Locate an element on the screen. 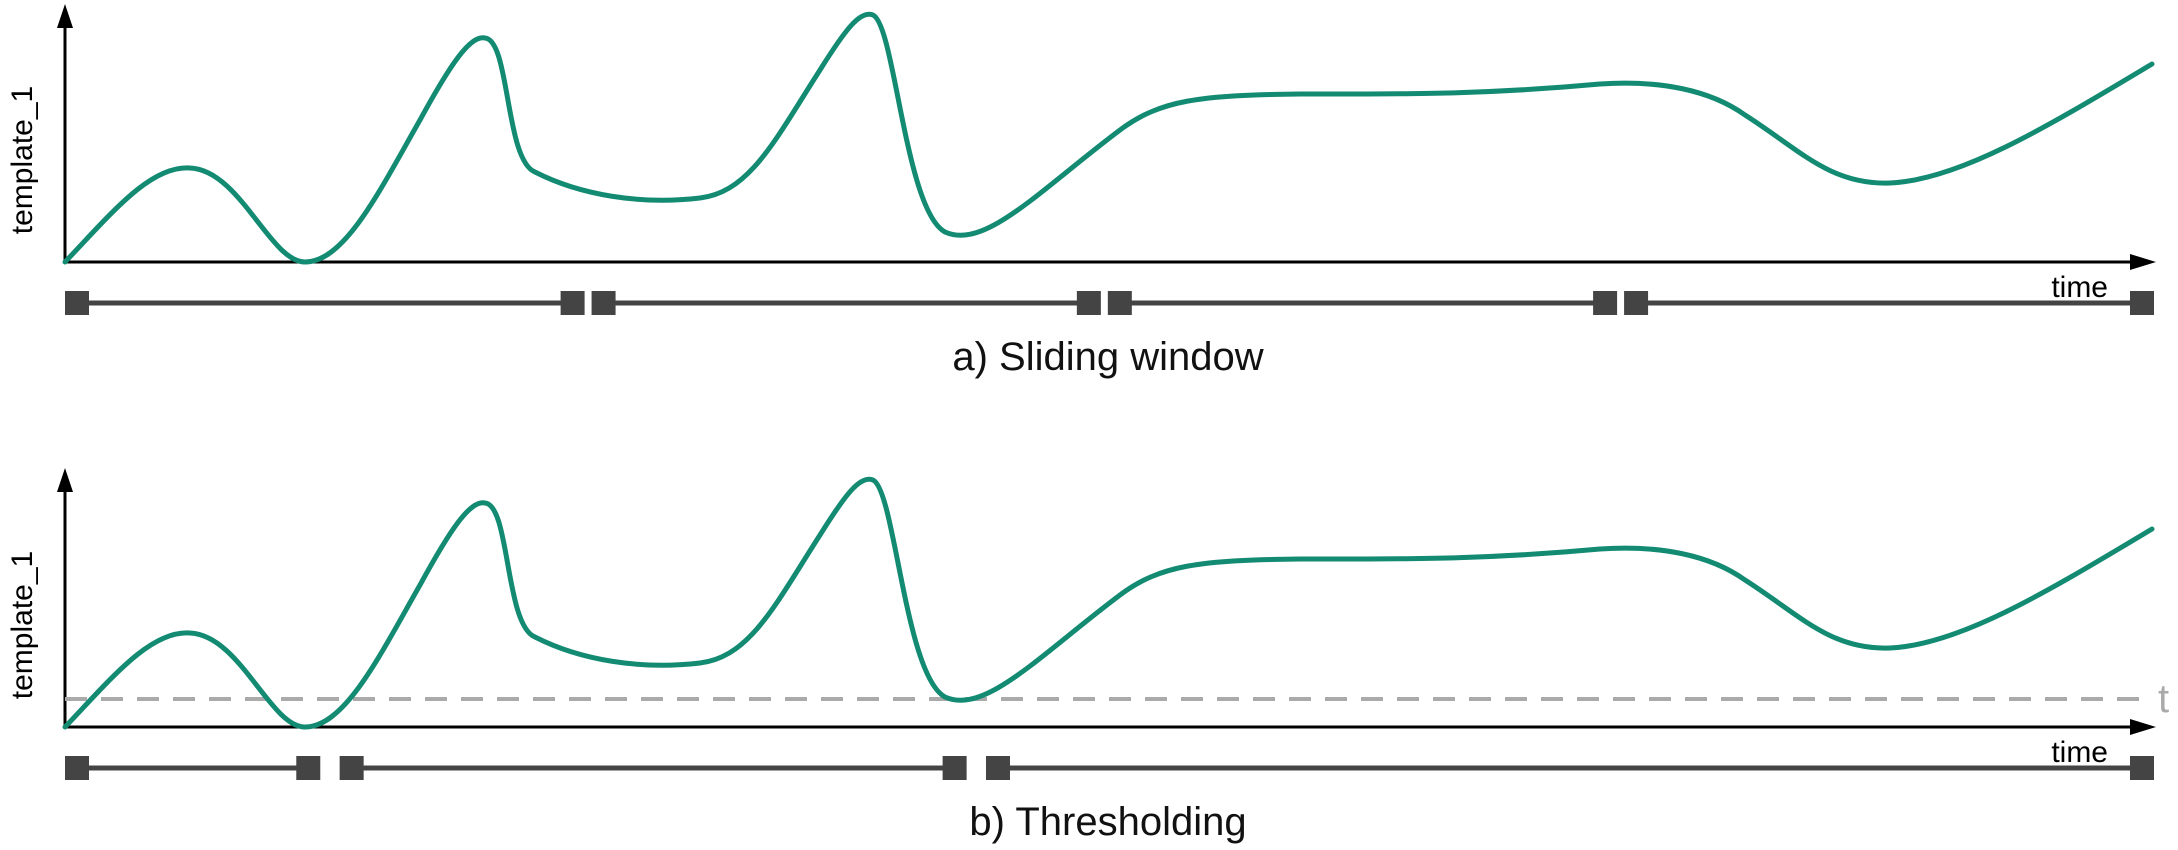 The height and width of the screenshot is (850, 2178). caption-sliding-window: a) Sliding window is located at coordinates (1107, 357).